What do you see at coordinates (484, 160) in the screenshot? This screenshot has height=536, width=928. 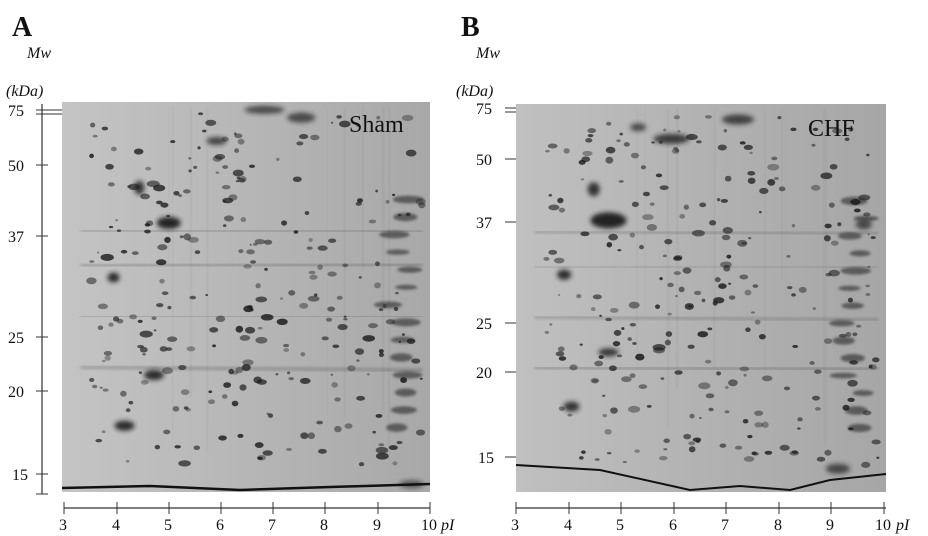 I see `panel-b-mw-tick: 50` at bounding box center [484, 160].